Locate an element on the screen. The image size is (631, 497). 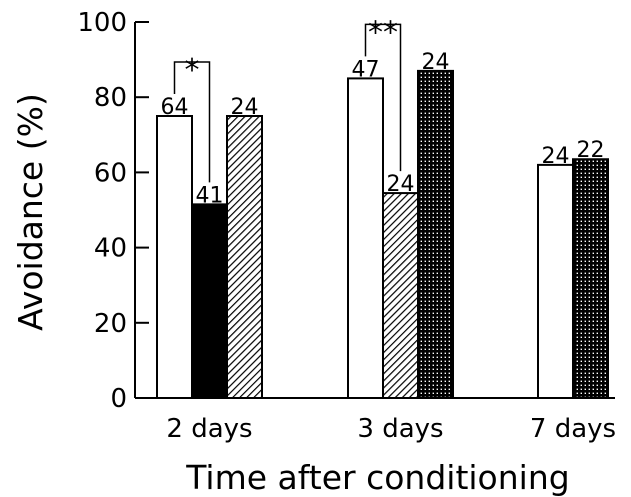
significance-marker: ** is located at coordinates (383, 32).